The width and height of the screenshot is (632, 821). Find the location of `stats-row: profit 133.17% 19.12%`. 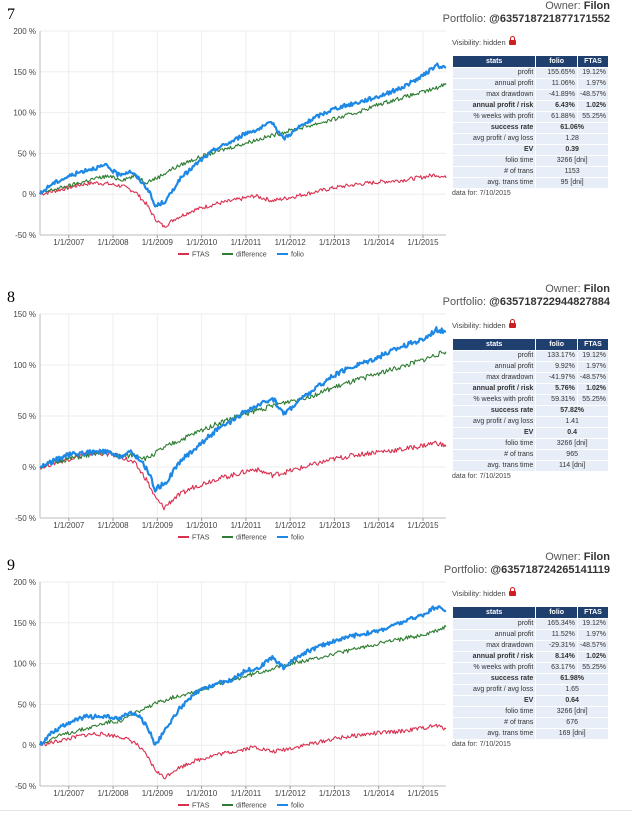

stats-row: profit 133.17% 19.12% is located at coordinates (530, 356).